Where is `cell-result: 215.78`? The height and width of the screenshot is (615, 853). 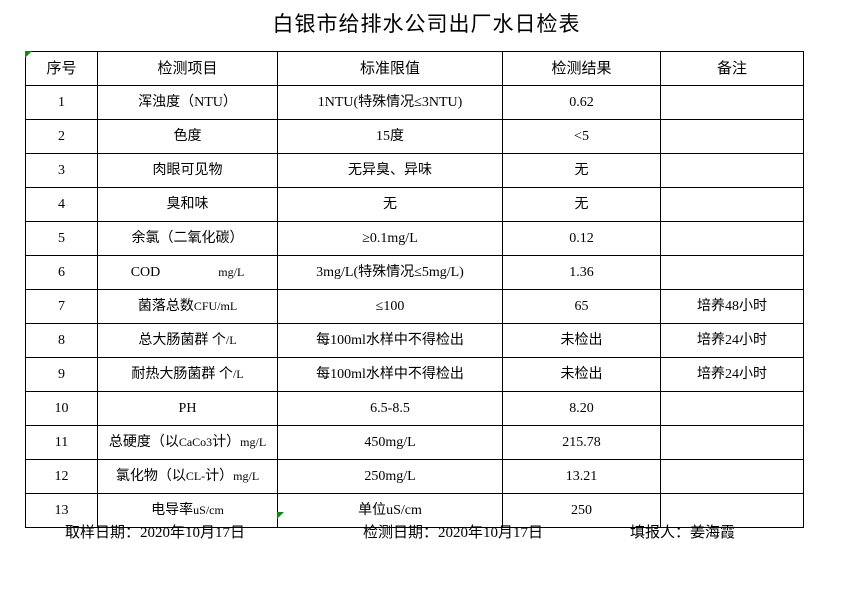
cell-result: 215.78 is located at coordinates (581, 442).